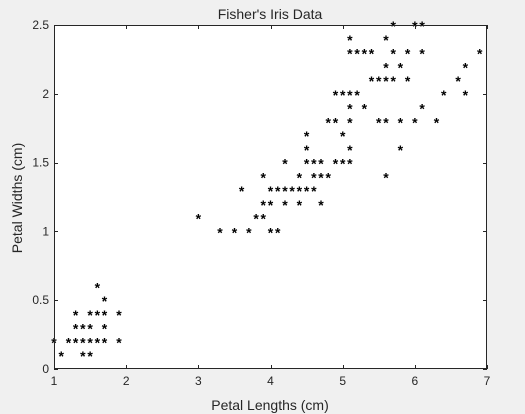 The image size is (525, 414). Describe the element at coordinates (342, 381) in the screenshot. I see `x-tick-label: 5` at that location.